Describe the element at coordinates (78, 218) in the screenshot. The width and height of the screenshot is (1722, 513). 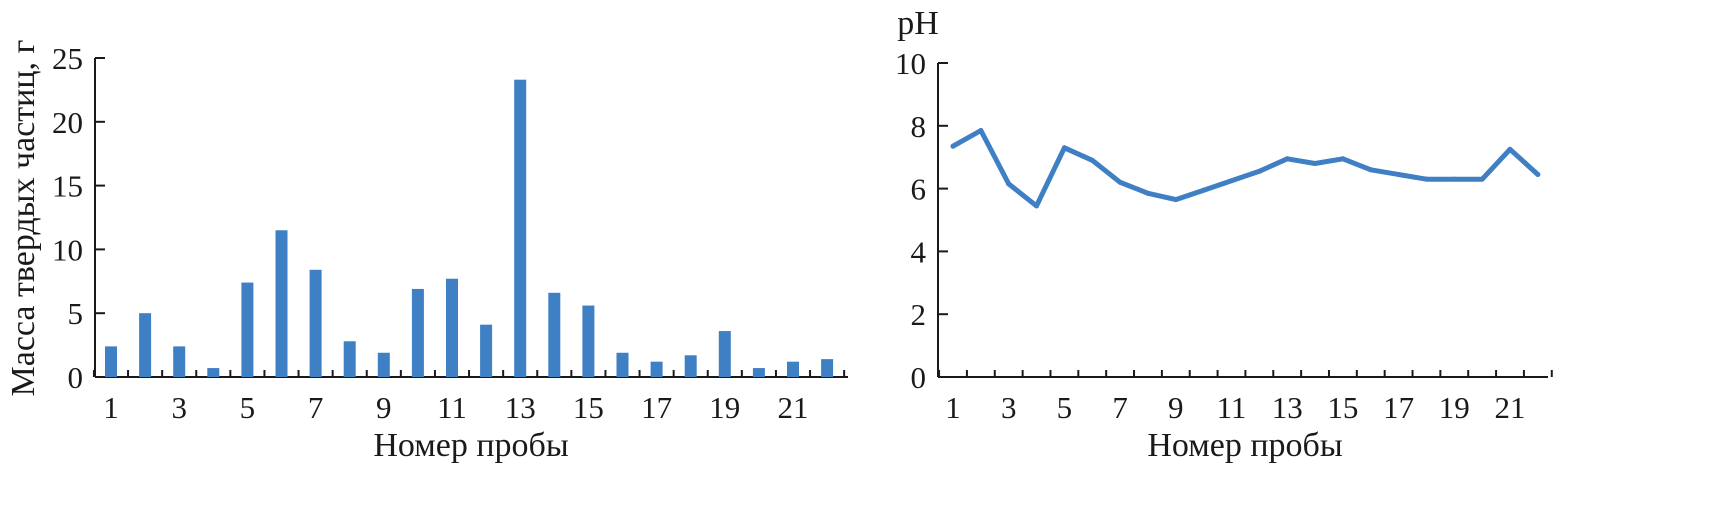
I see `bar-y-ticks: 0 5 10 15 20 25` at that location.